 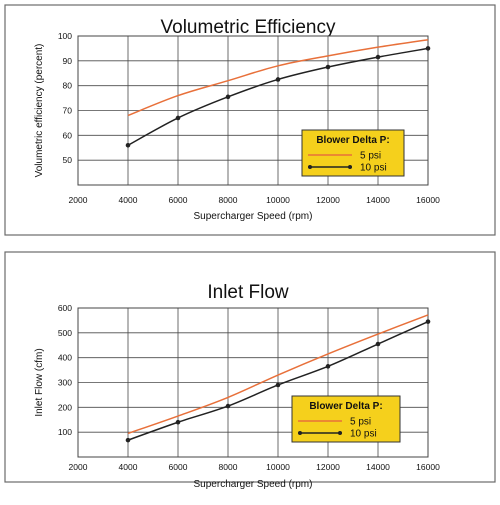 What do you see at coordinates (65, 407) in the screenshot?
I see `y-tick-label: 200` at bounding box center [65, 407].